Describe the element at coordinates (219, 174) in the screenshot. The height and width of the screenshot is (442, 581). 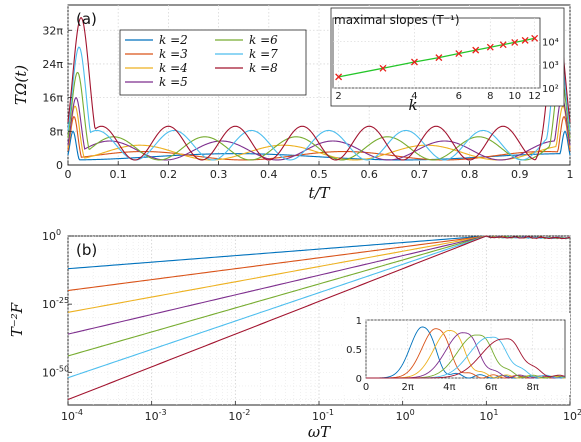
I see `tick-label-x: 0.3` at that location.